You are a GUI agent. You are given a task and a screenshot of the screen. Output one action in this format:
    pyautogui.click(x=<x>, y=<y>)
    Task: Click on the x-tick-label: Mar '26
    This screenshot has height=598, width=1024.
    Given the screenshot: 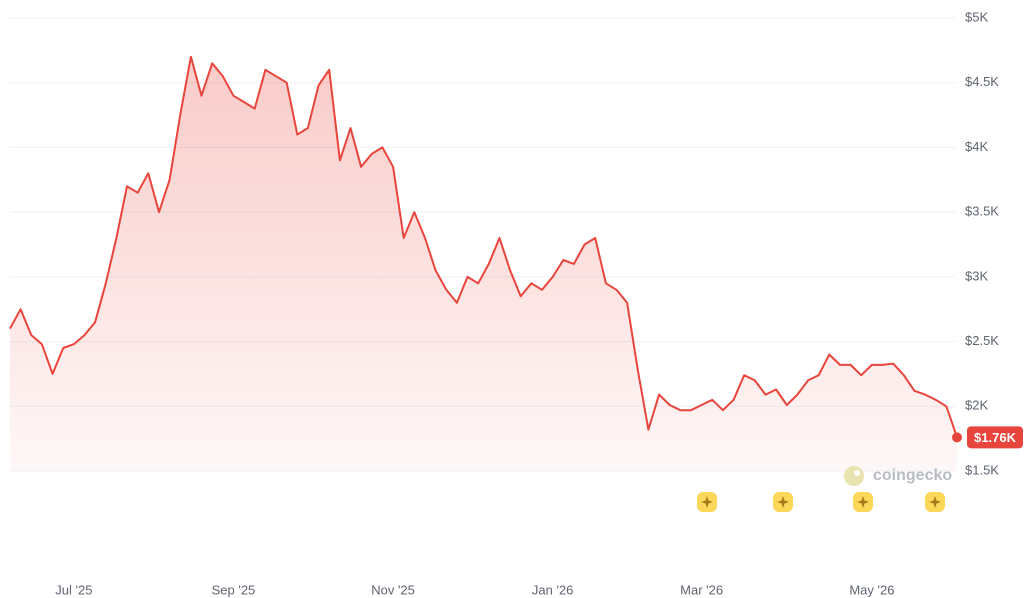 What is the action you would take?
    pyautogui.click(x=701, y=589)
    